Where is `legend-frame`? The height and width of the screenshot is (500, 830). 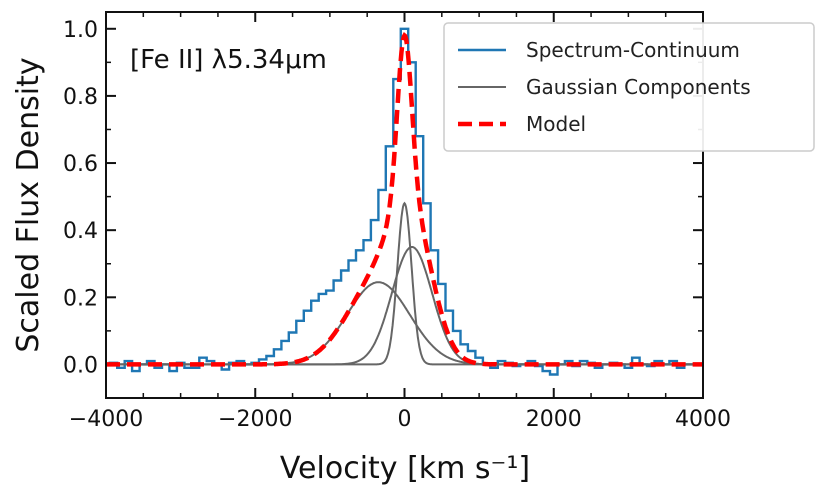 legend-frame is located at coordinates (629, 87).